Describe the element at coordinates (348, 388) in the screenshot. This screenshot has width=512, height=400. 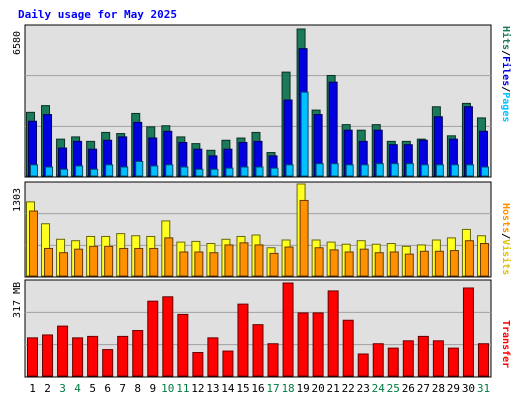
I see `day-label-22: 22` at that location.